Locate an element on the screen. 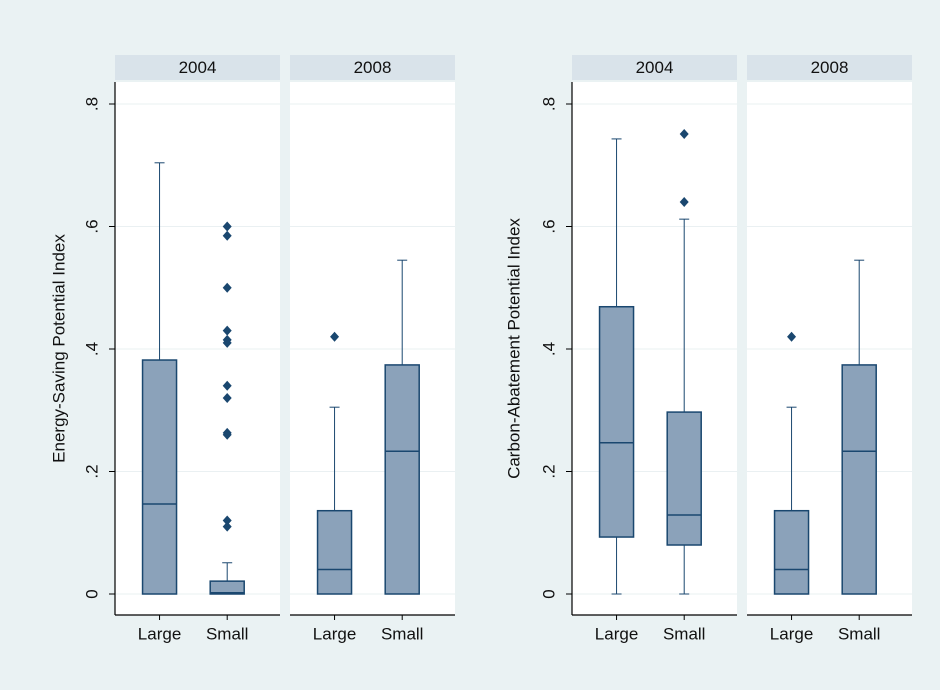  y-axis-label: Carbon-Abatement Potential Index is located at coordinates (513, 348).